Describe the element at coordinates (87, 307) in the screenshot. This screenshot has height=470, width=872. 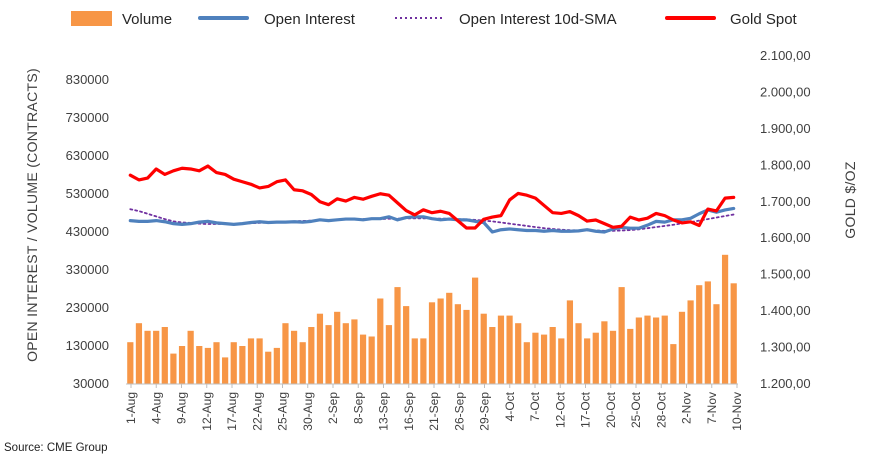
I see `left-tick-label: 230000` at that location.